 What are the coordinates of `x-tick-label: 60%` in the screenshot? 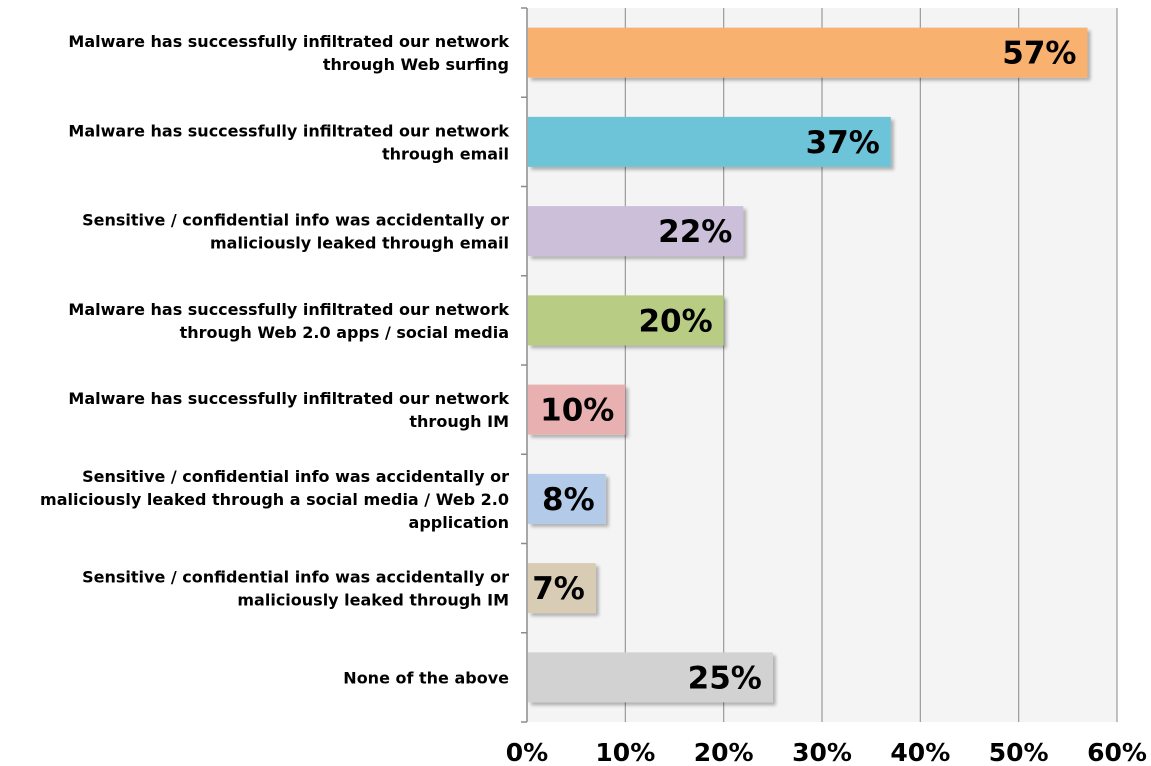 It's located at (1117, 752).